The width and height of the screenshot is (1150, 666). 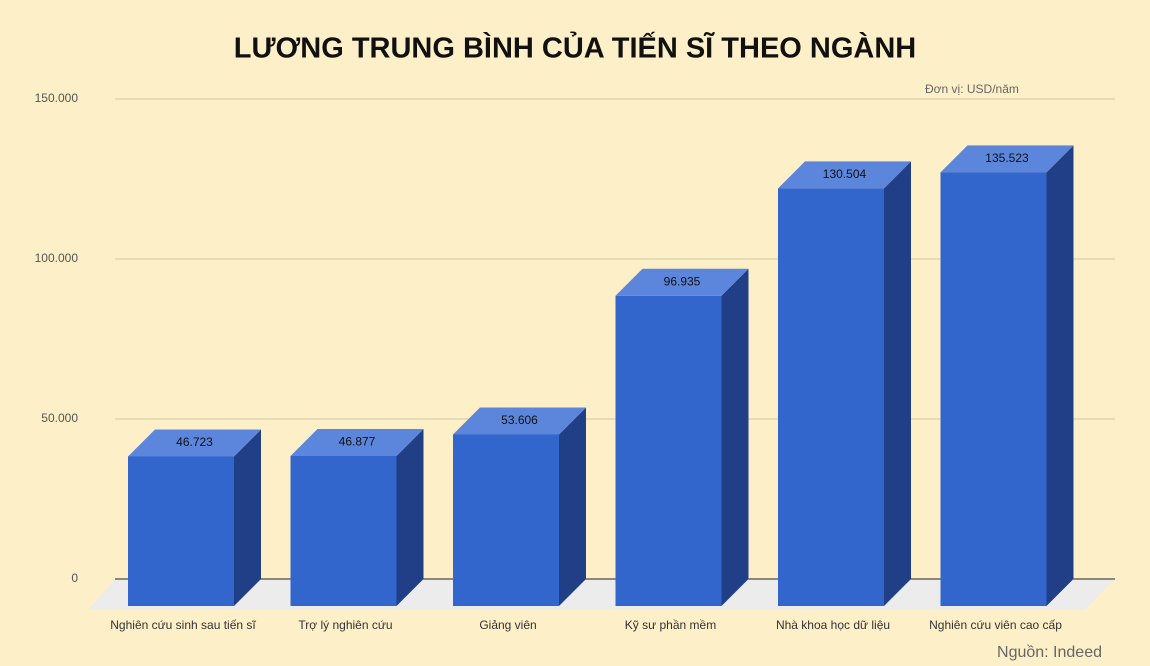 I want to click on data-label: 130.504, so click(x=845, y=174).